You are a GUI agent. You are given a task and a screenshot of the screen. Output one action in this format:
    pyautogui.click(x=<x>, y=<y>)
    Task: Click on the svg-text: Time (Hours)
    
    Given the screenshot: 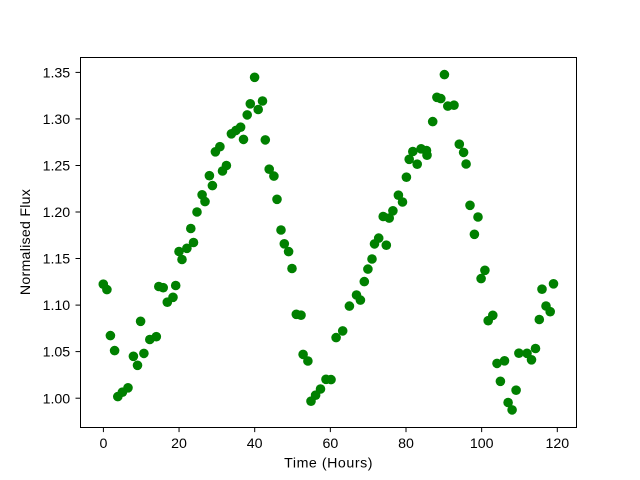 What is the action you would take?
    pyautogui.click(x=328, y=464)
    